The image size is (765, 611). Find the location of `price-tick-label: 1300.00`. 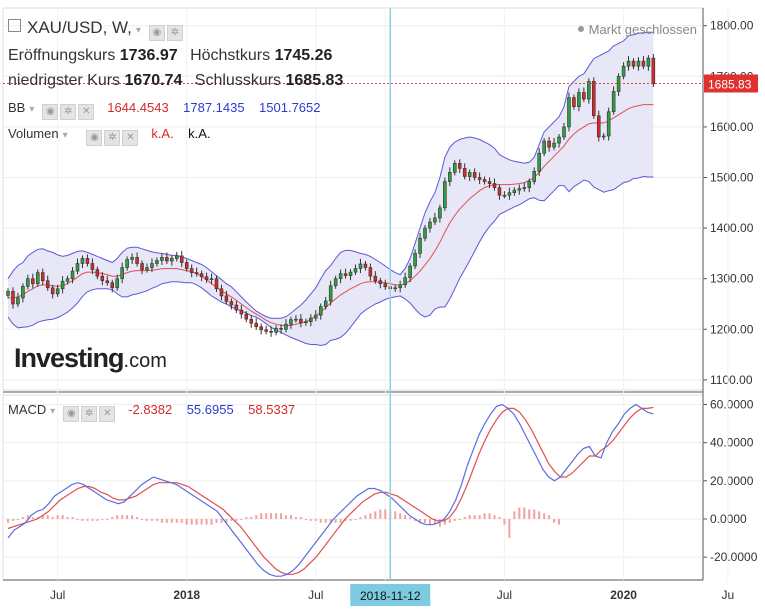

price-tick-label: 1300.00 is located at coordinates (732, 279).